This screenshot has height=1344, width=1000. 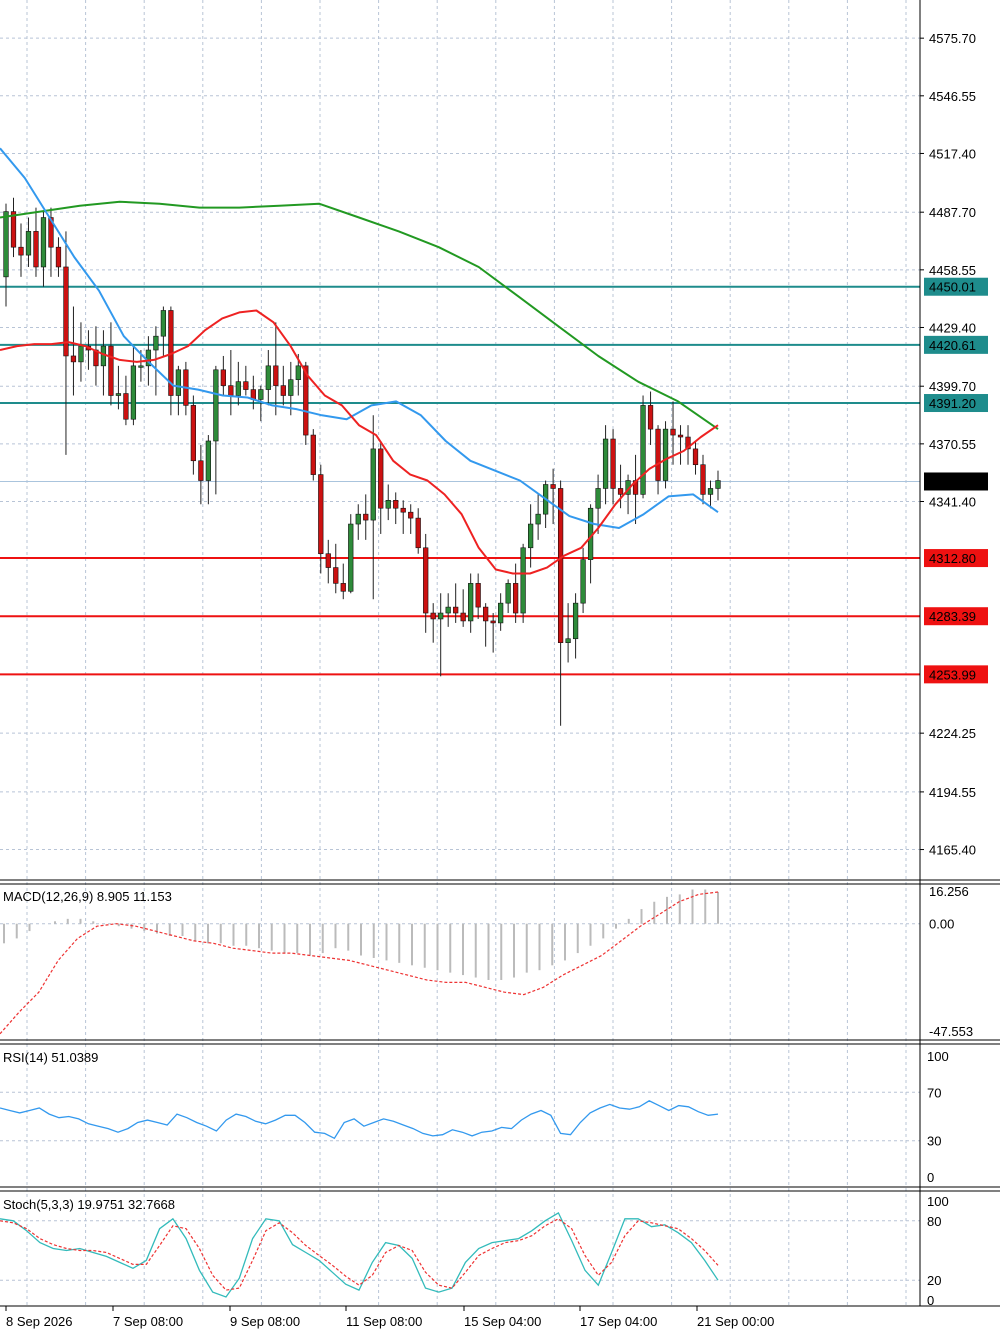 What do you see at coordinates (952, 345) in the screenshot?
I see `resistance-label: 4420.61` at bounding box center [952, 345].